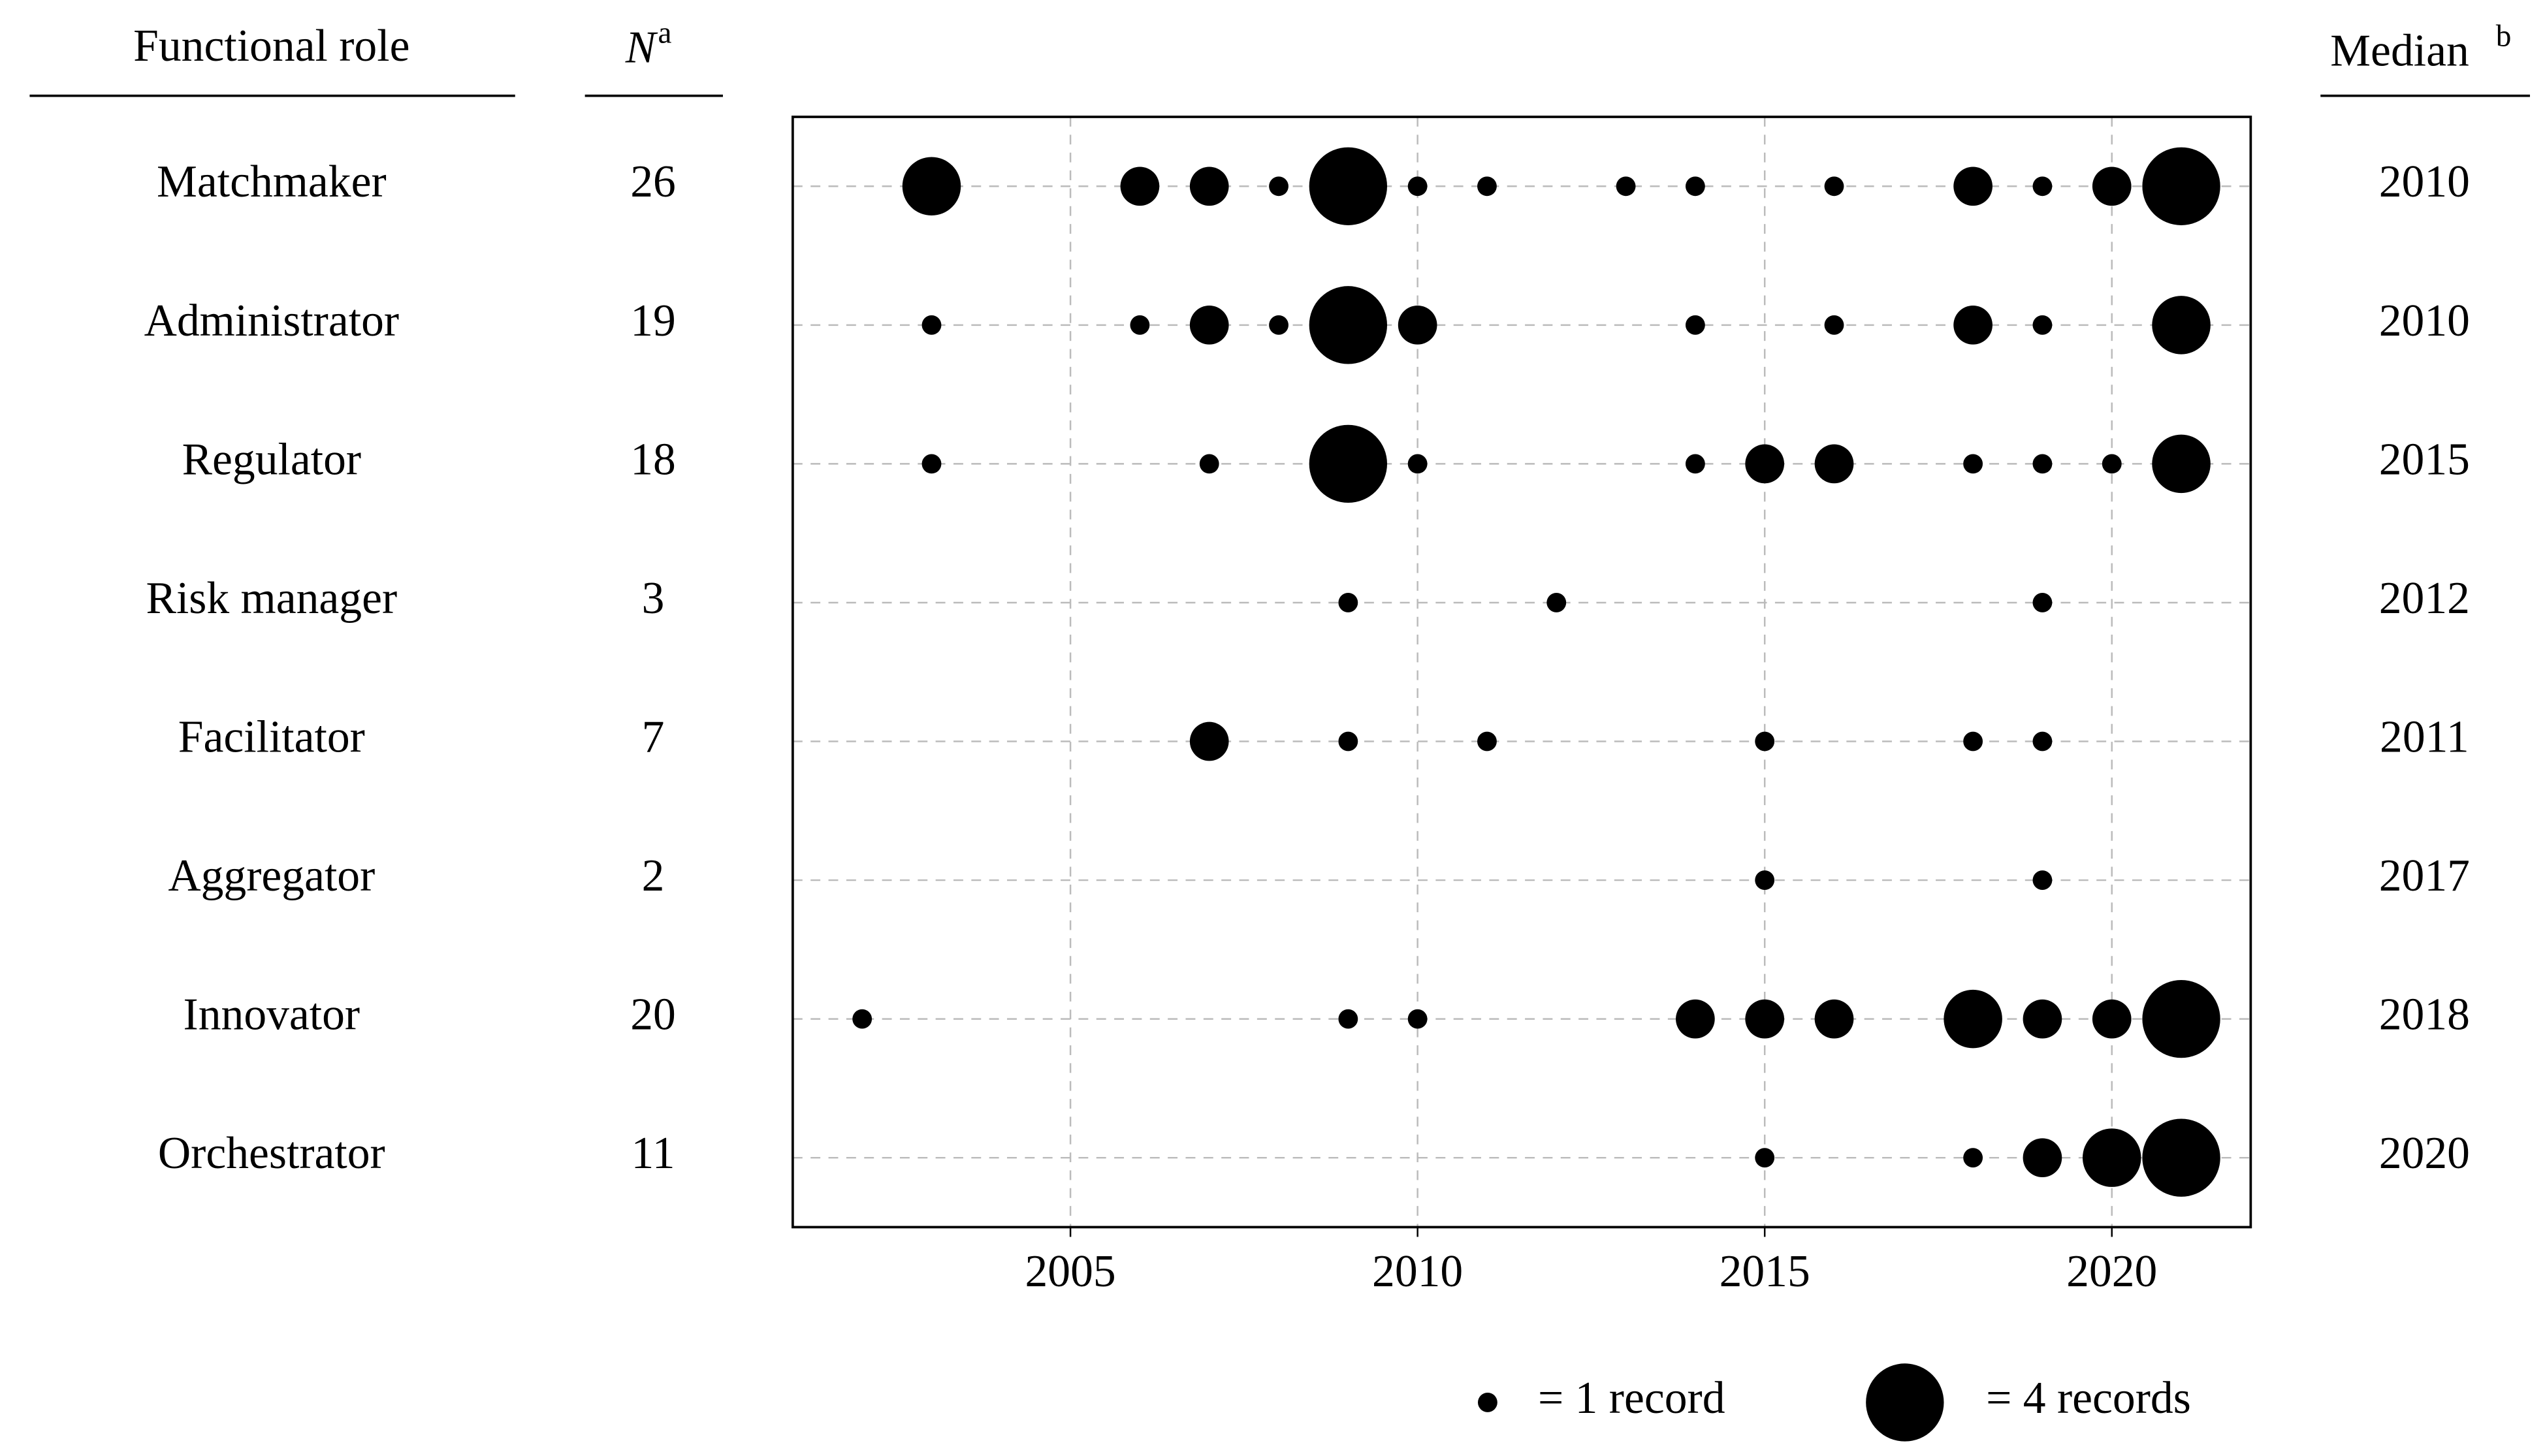  What do you see at coordinates (2399, 51) in the screenshot?
I see `column-header: Median` at bounding box center [2399, 51].